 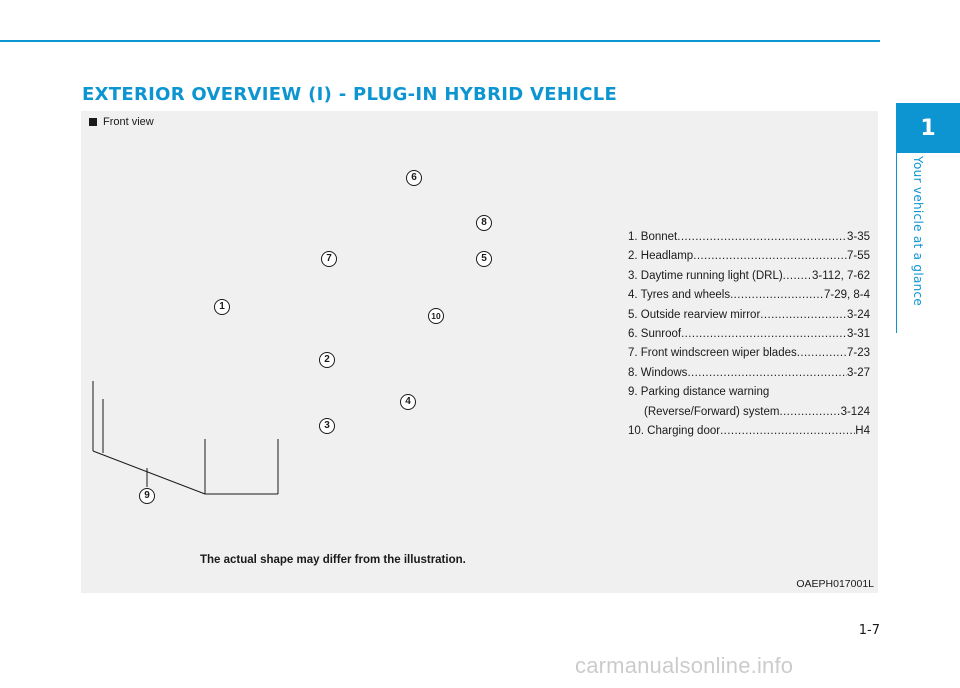 I want to click on callout-3: 3, so click(x=327, y=426).